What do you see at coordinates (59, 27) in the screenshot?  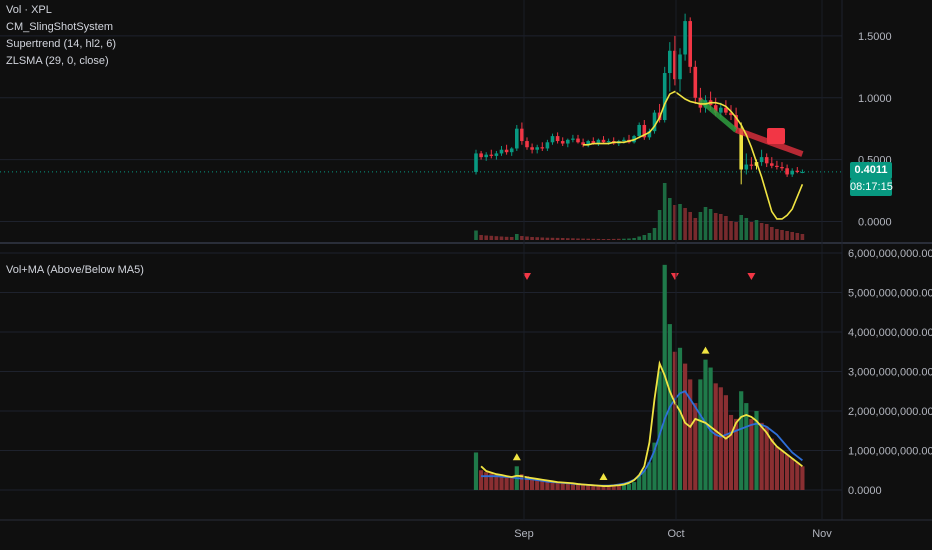 I see `legend-indicator-slingshot: CM_SlingShotSystem` at bounding box center [59, 27].